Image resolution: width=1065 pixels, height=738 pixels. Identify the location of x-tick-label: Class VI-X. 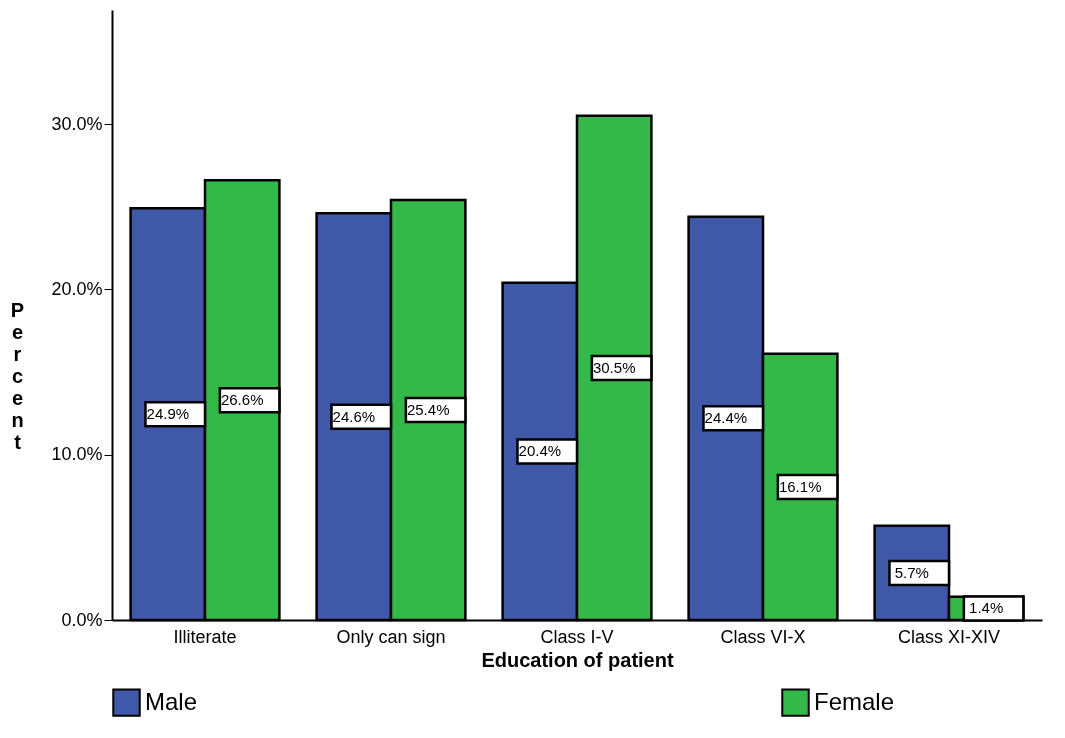
(763, 636).